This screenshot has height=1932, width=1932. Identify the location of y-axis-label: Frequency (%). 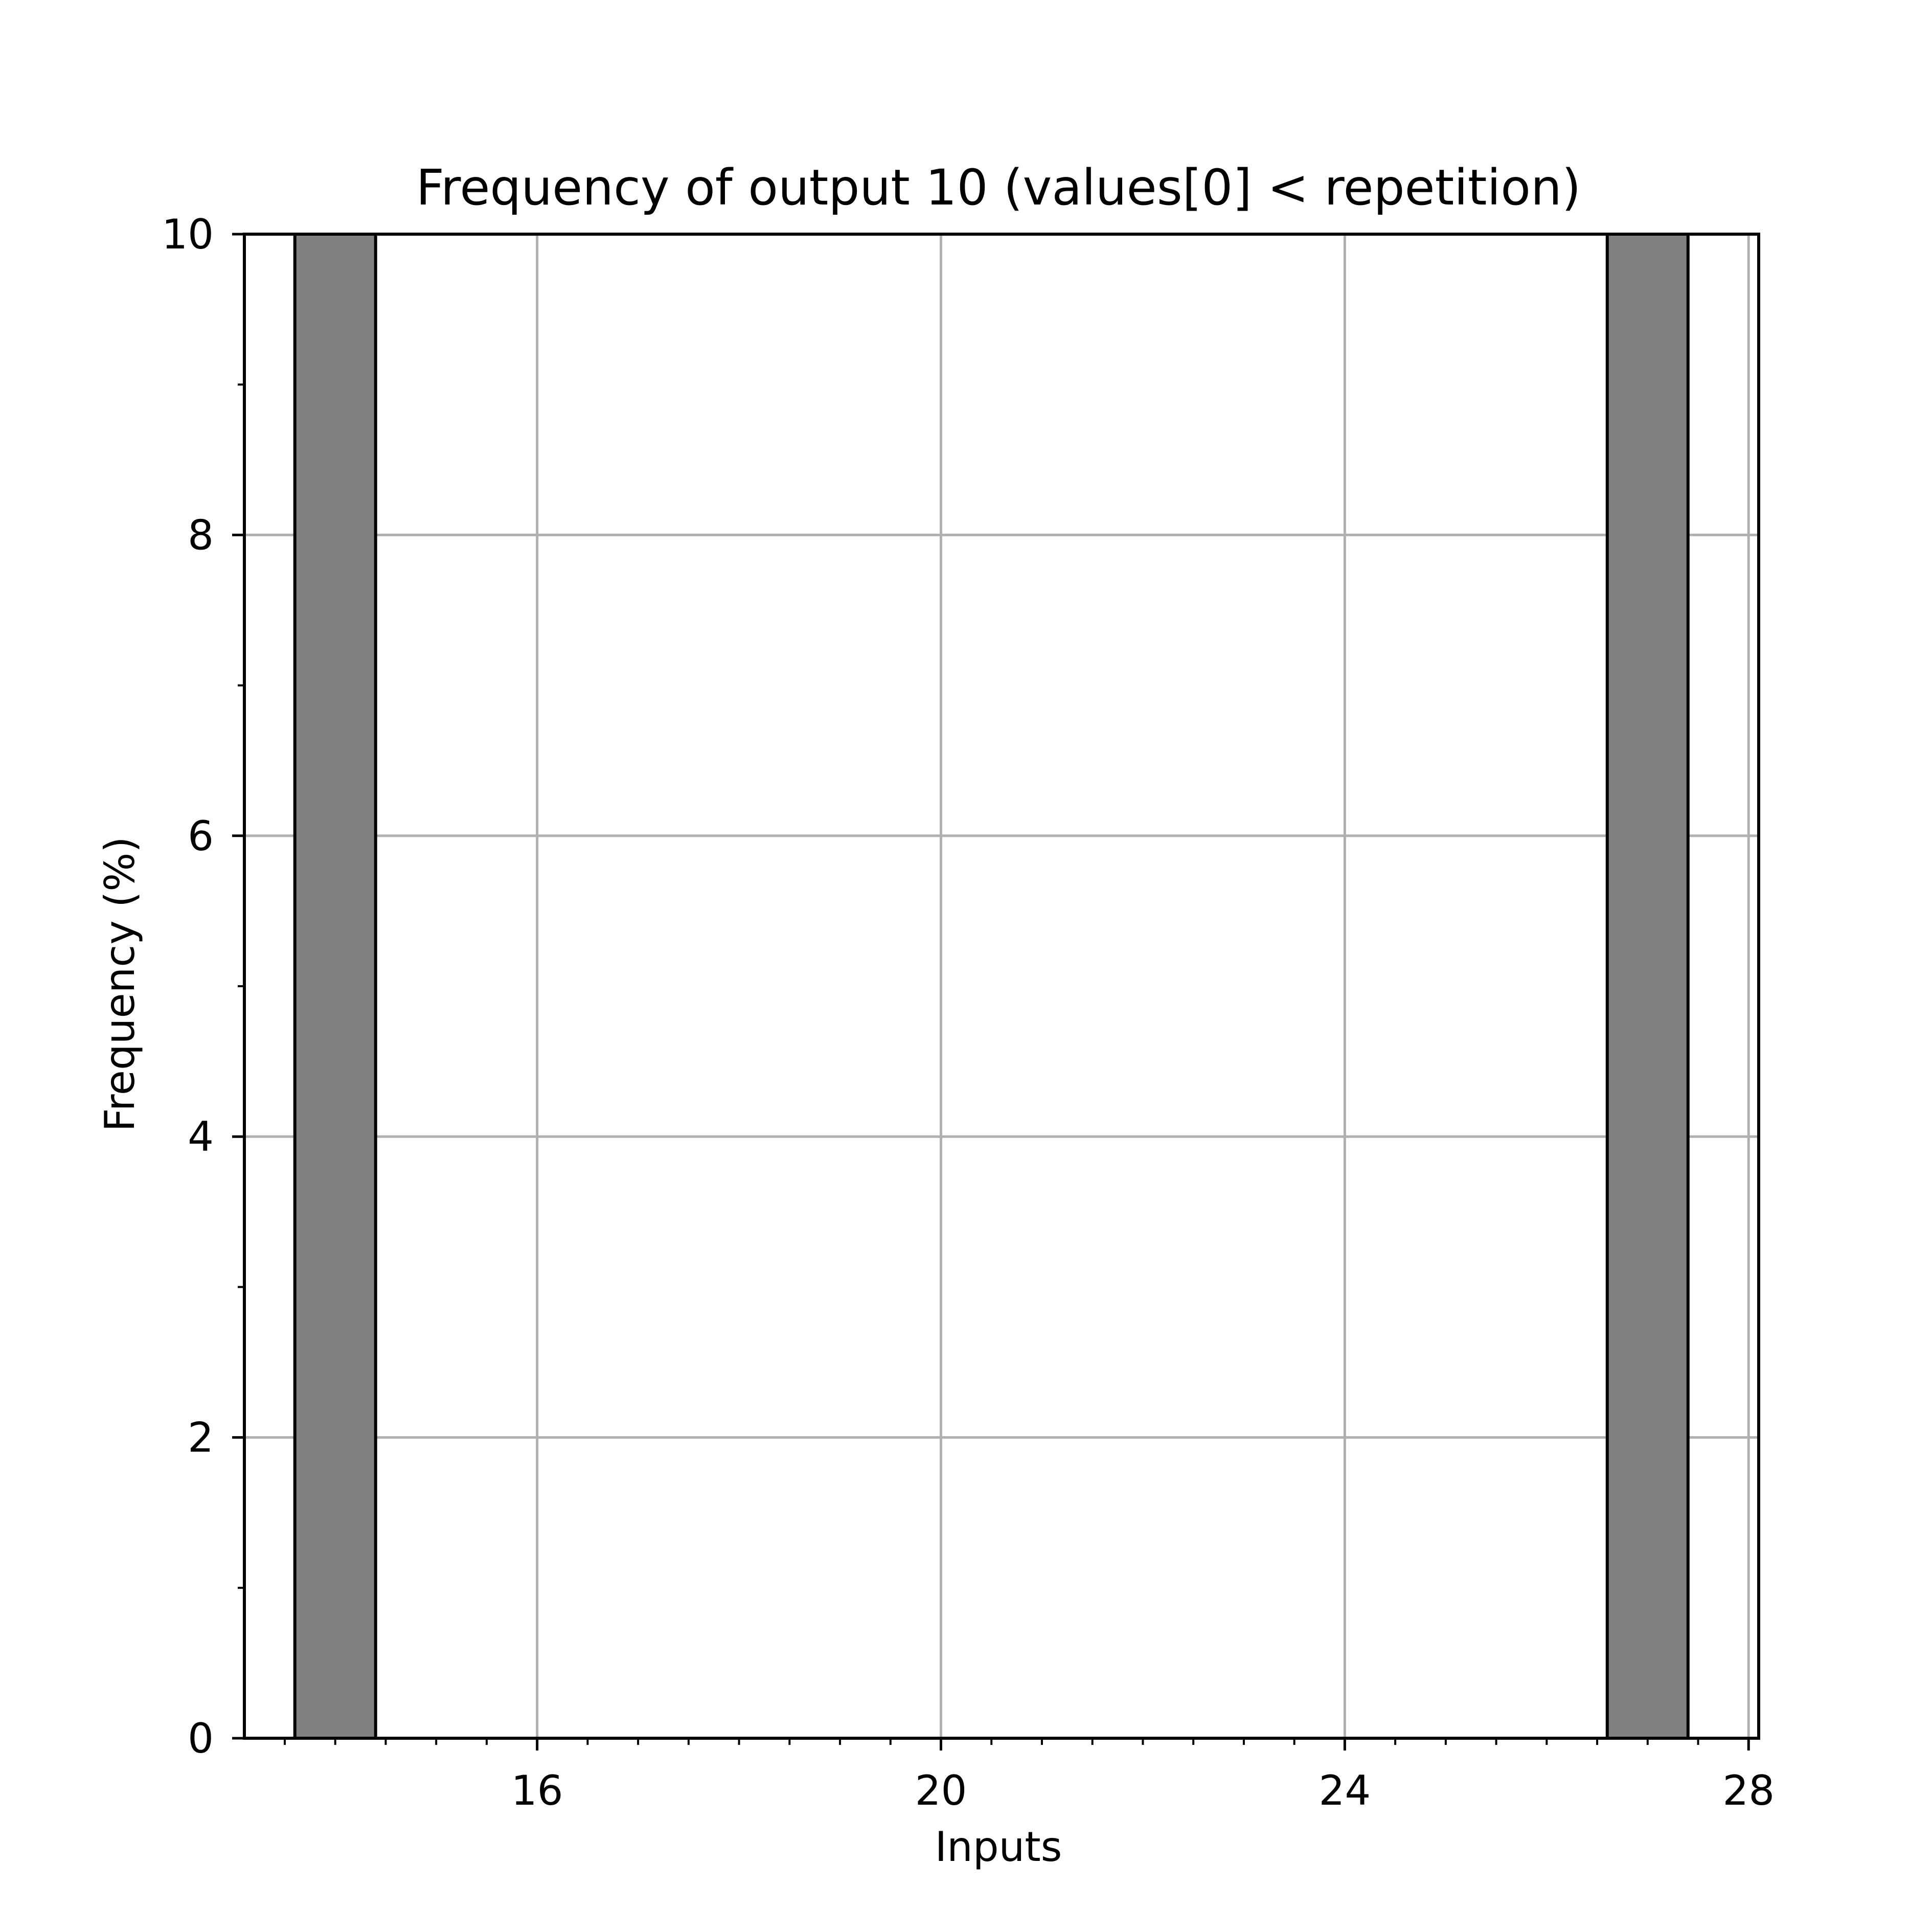
(120, 983).